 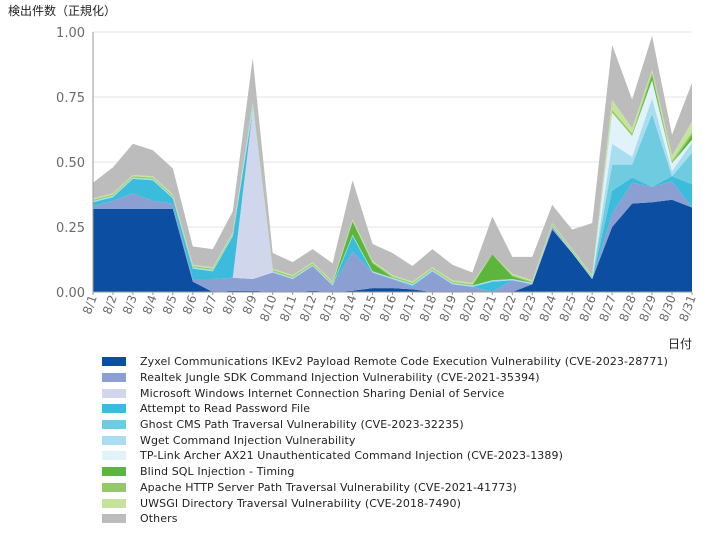 I want to click on legend-item: Wget Command Injection Vulnerability, so click(x=385, y=440).